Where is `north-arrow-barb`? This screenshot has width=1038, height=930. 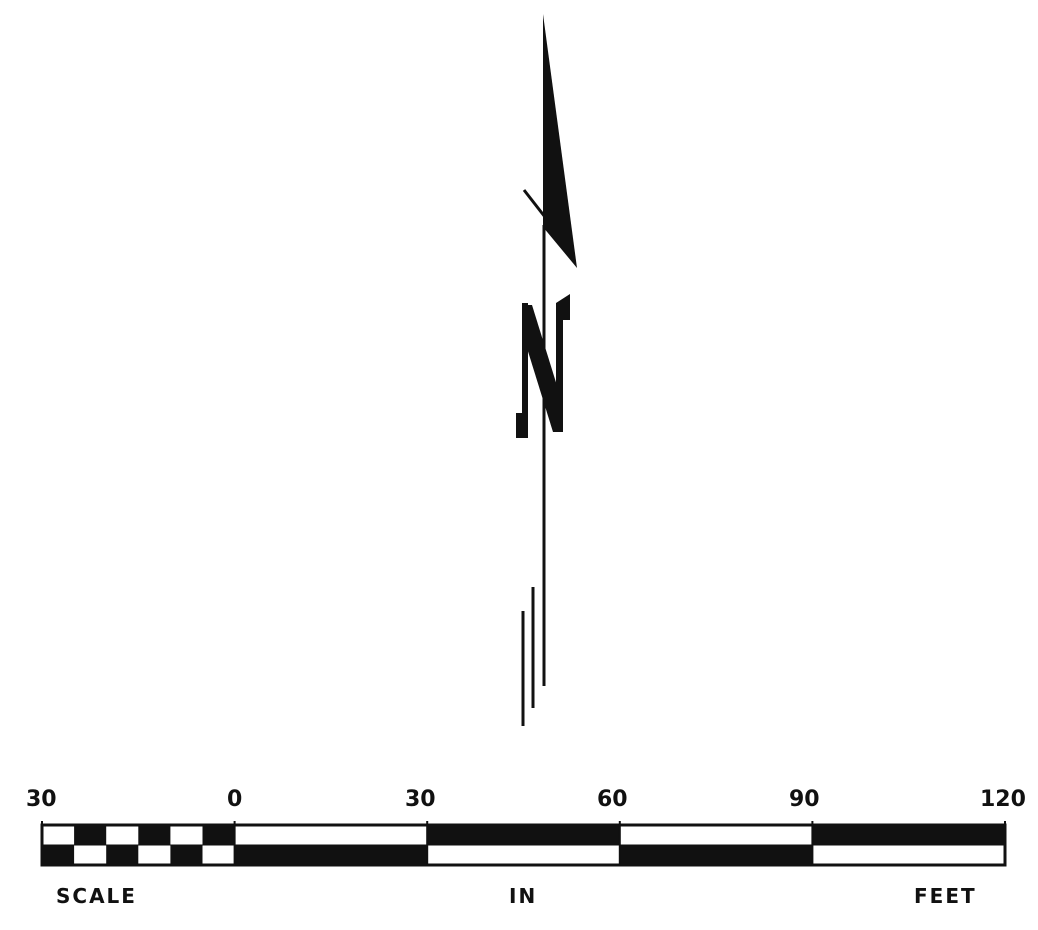 north-arrow-barb is located at coordinates (534, 203).